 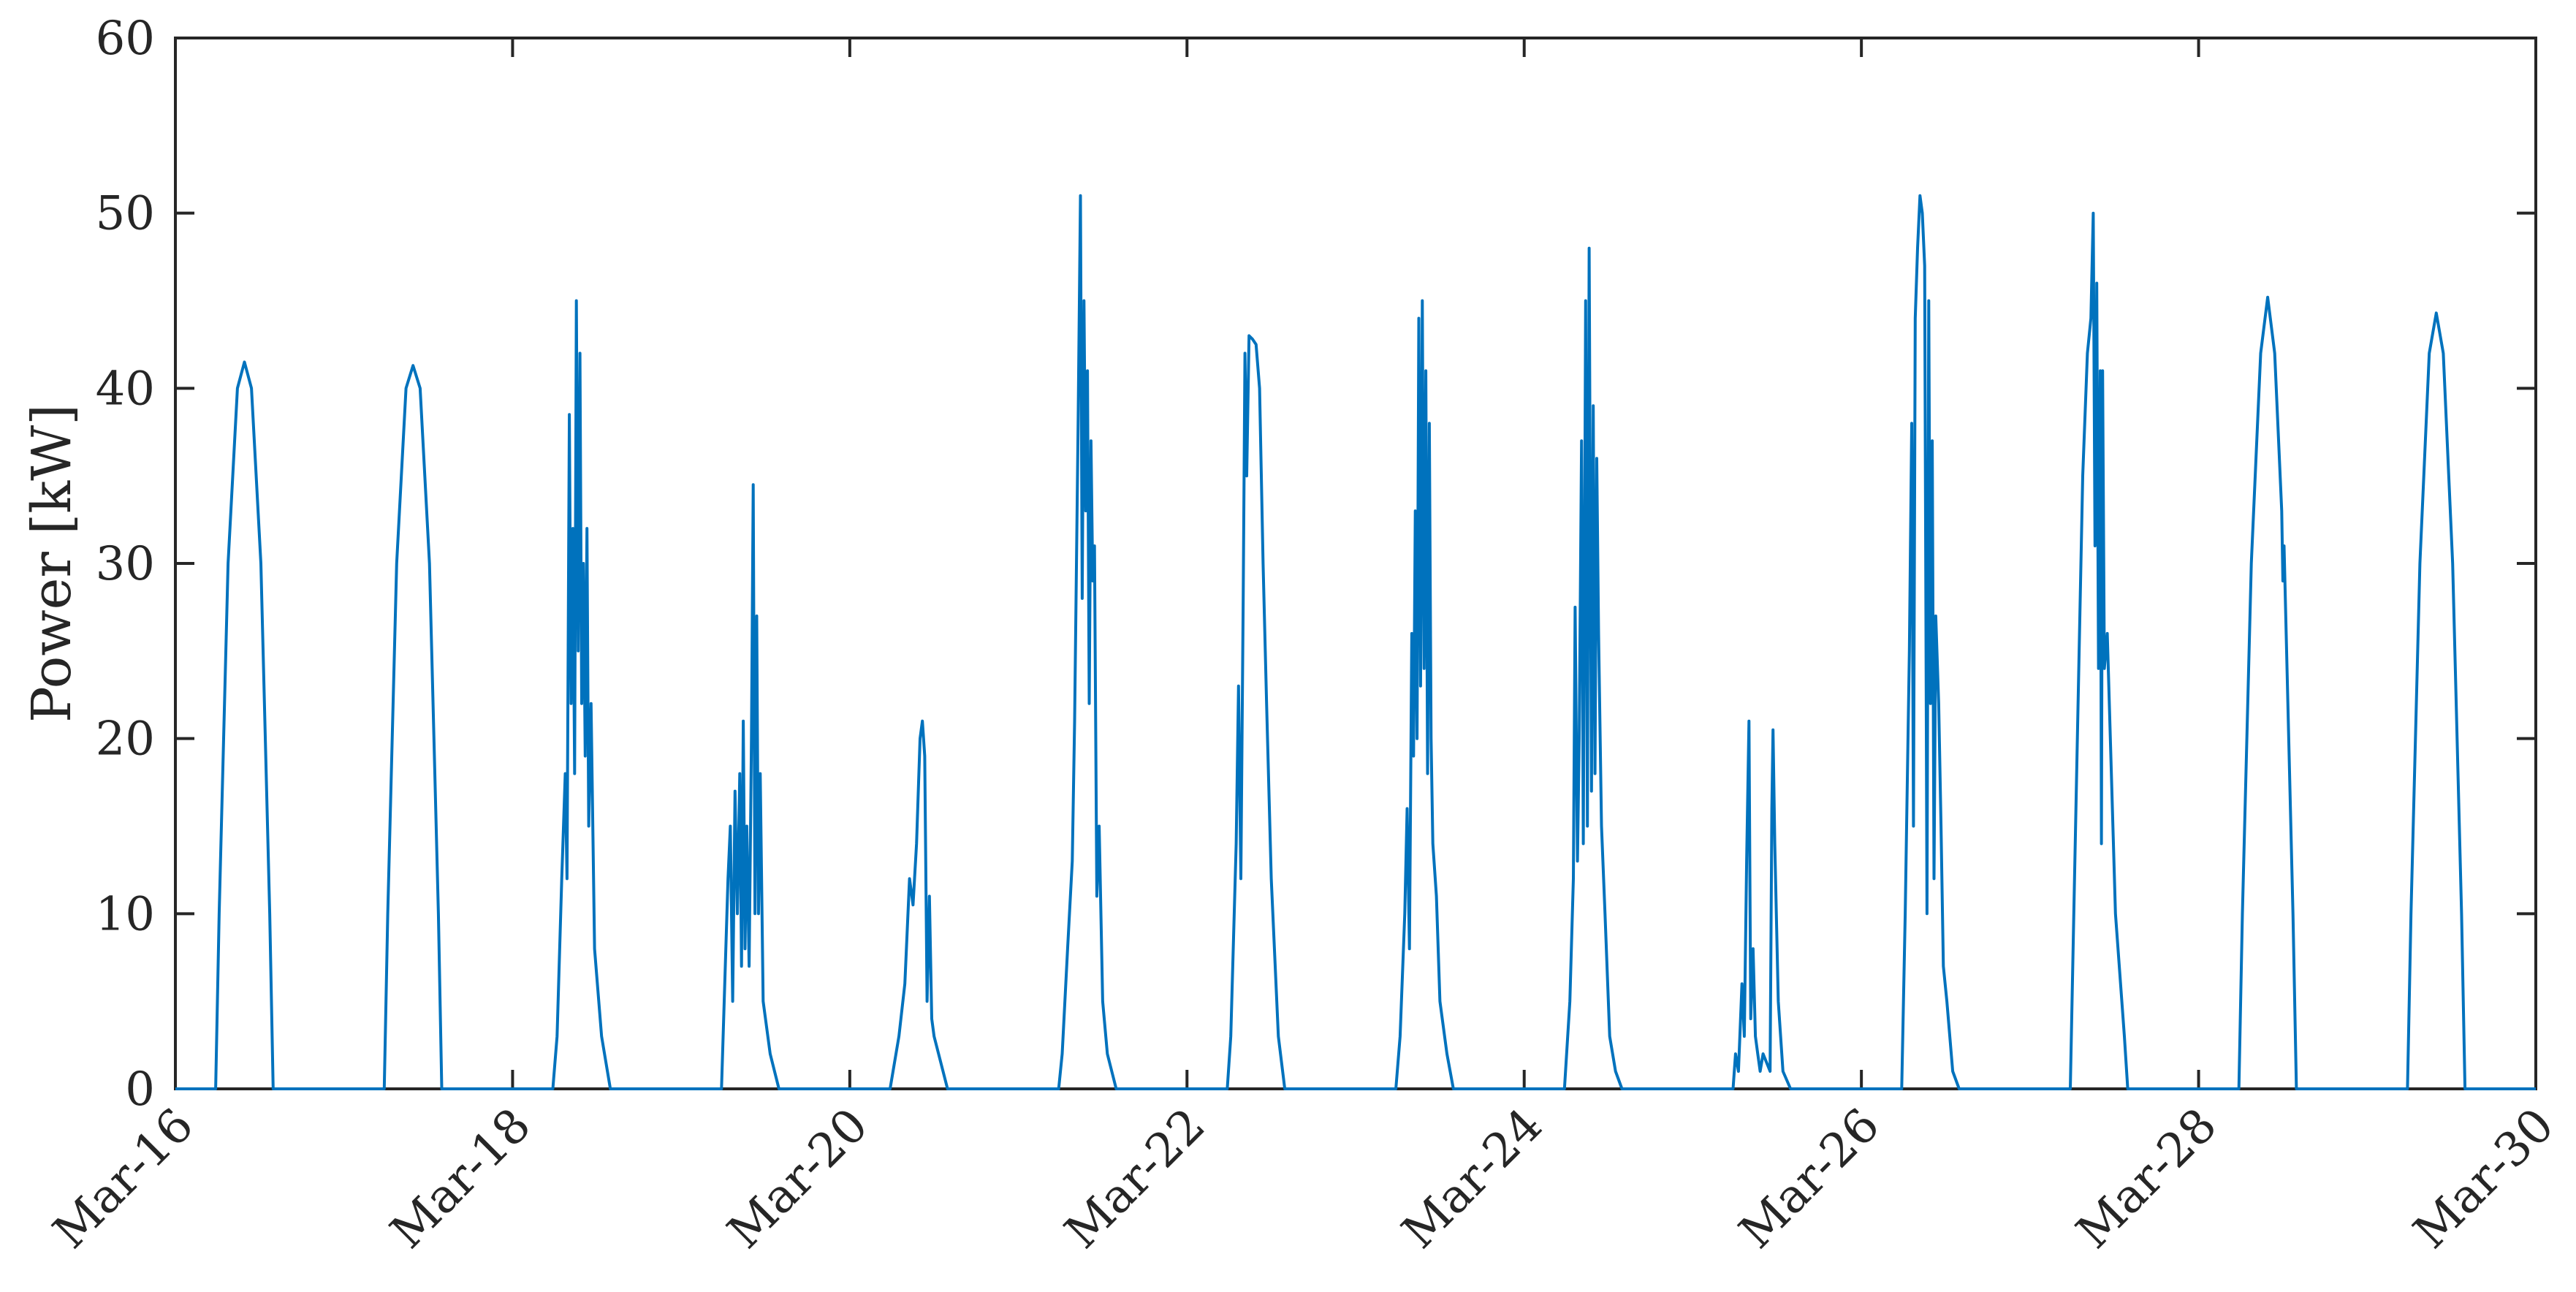 I want to click on y-tick-label: 10, so click(x=126, y=914).